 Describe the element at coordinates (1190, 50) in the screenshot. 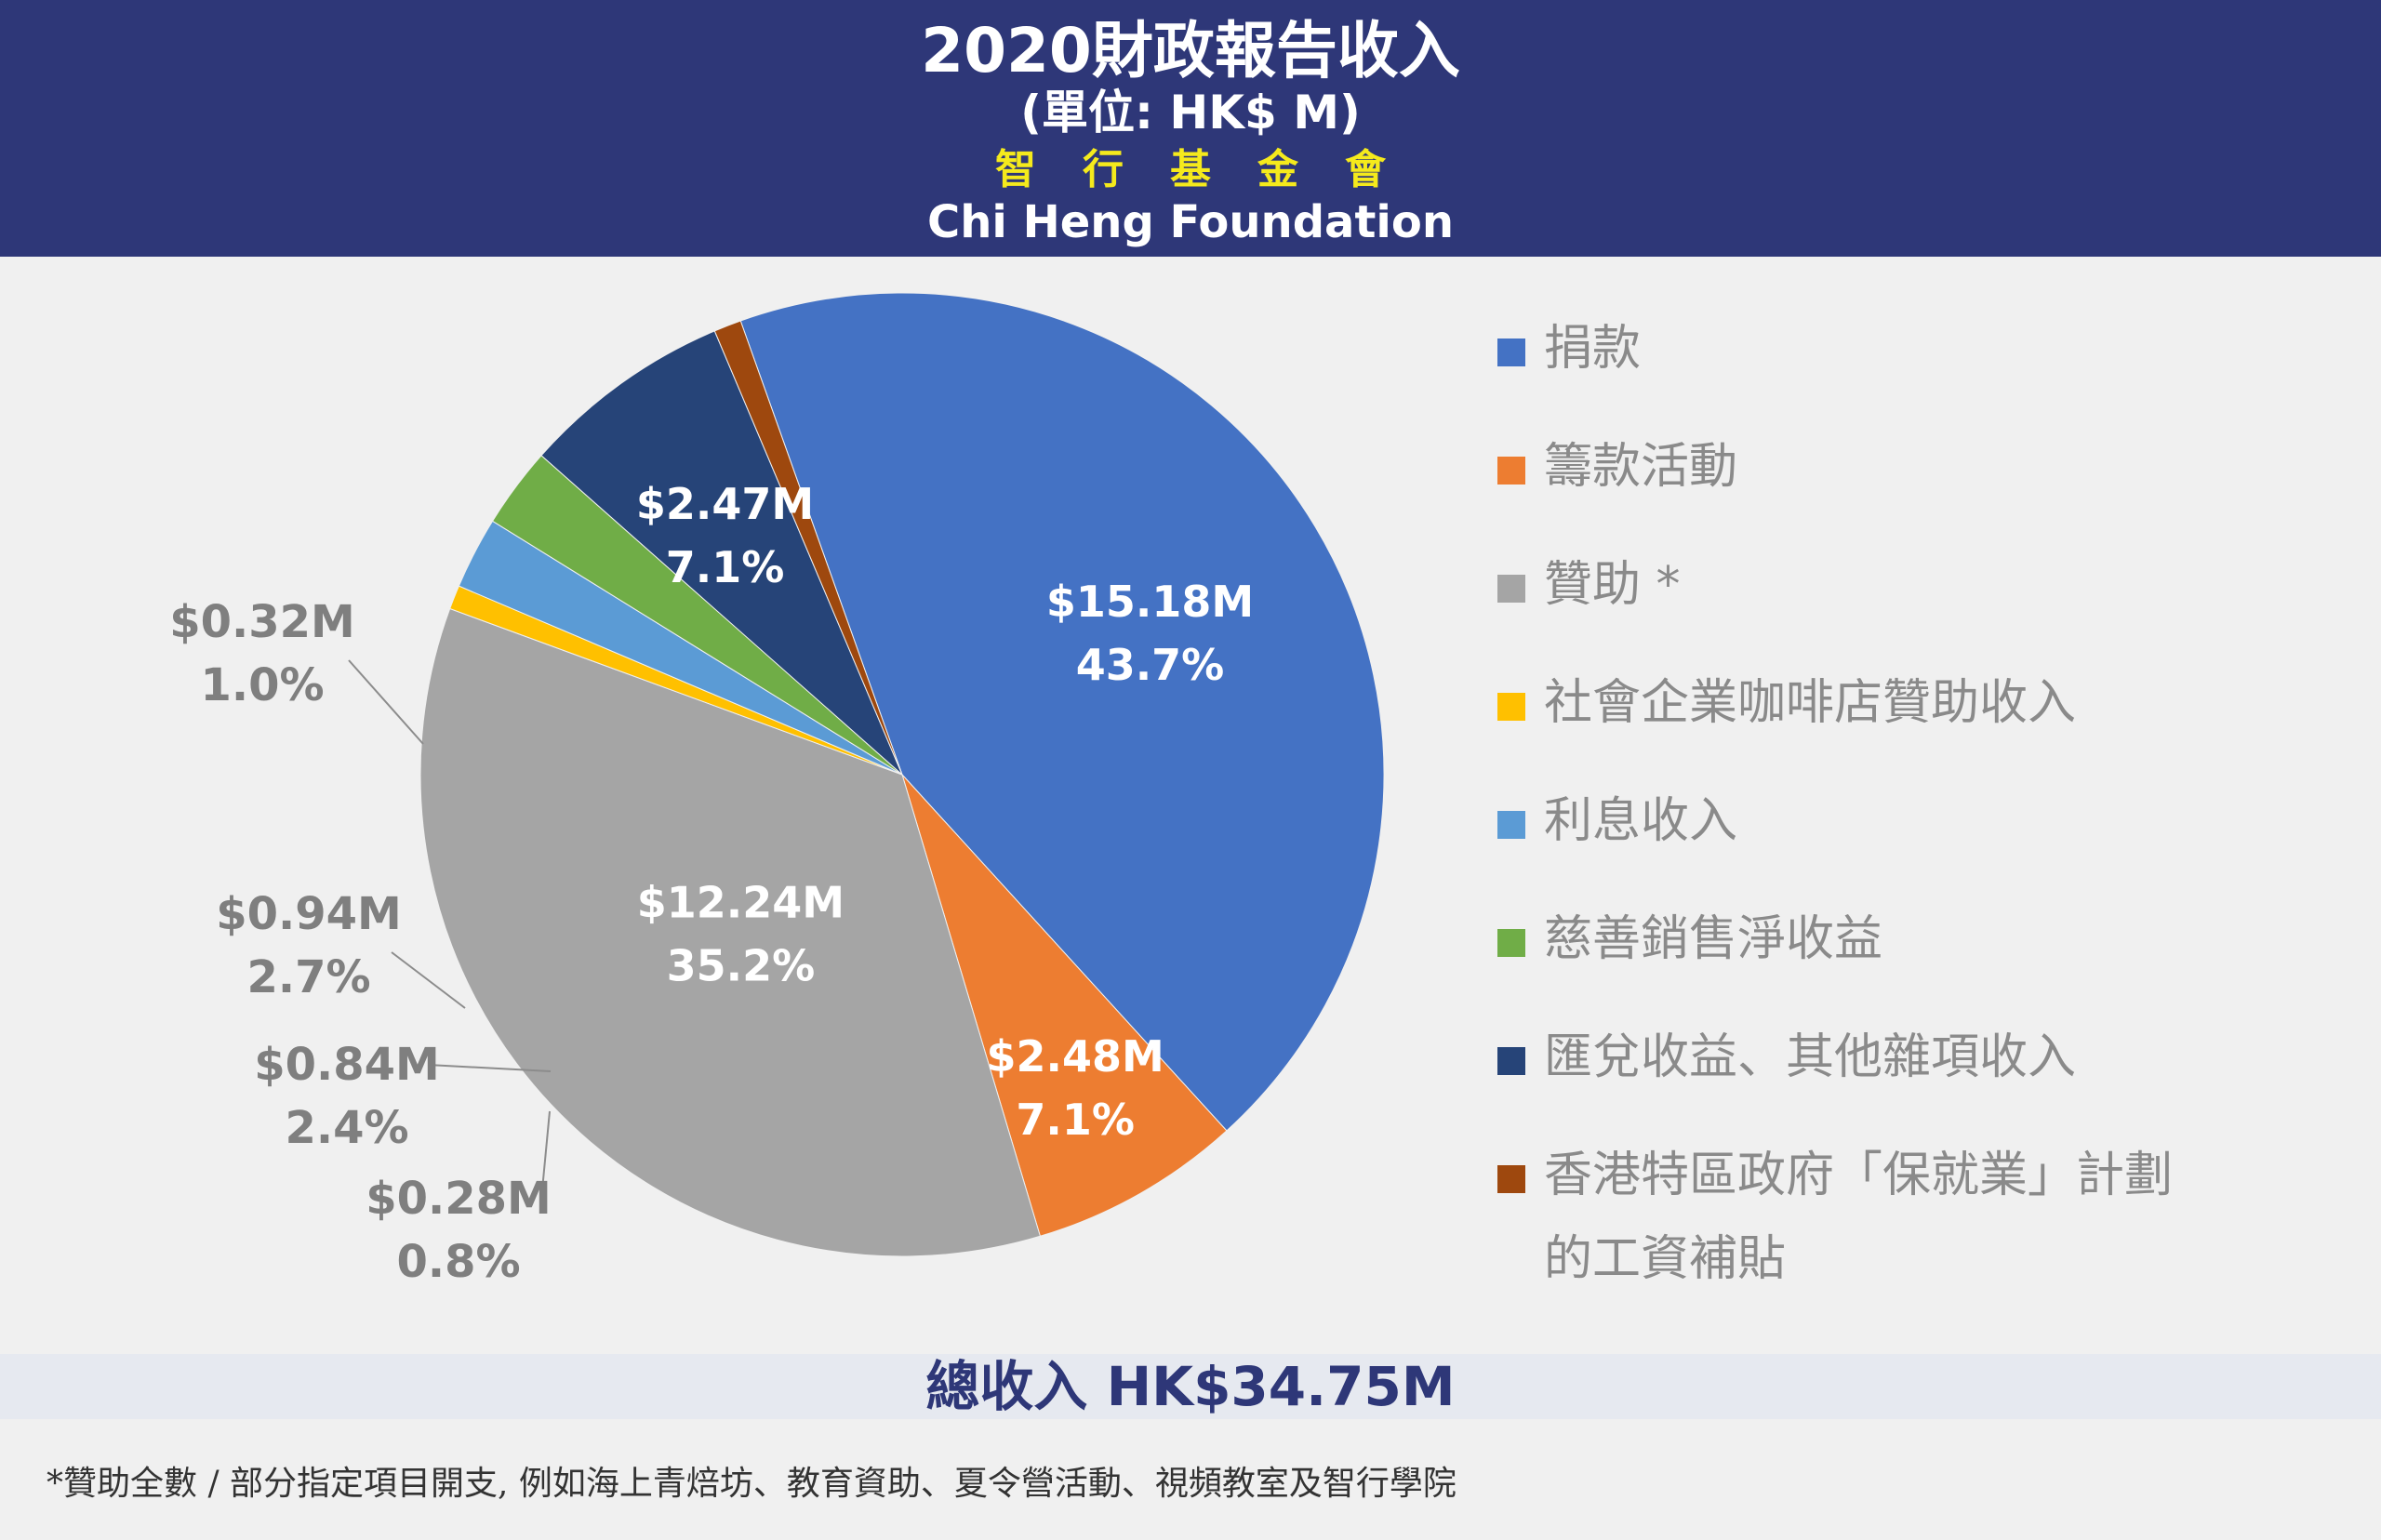

I see `chart-title: 2020財政報告收入` at that location.